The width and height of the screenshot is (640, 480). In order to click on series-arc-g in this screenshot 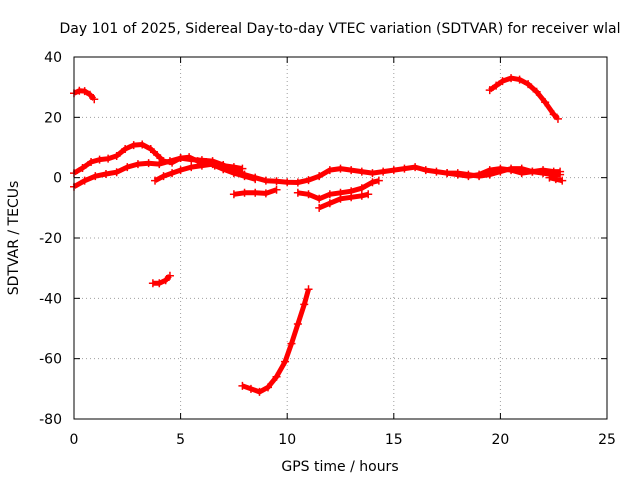, I will do `click(276, 341)`.